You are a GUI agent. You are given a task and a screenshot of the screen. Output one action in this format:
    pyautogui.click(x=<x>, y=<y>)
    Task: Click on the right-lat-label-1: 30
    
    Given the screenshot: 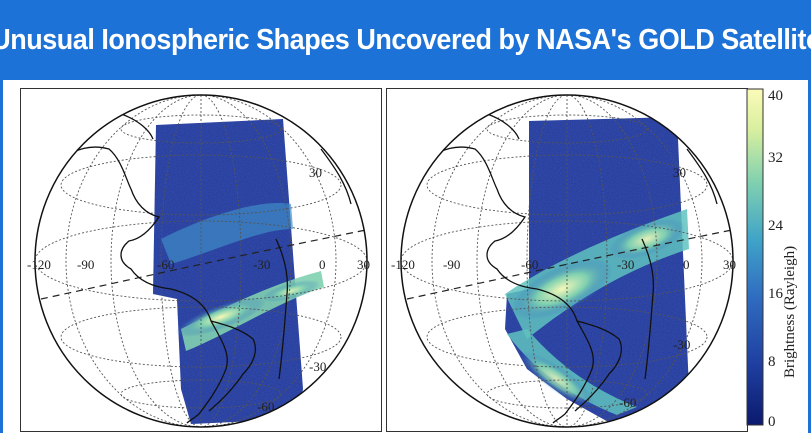 What is the action you would take?
    pyautogui.click(x=679, y=172)
    